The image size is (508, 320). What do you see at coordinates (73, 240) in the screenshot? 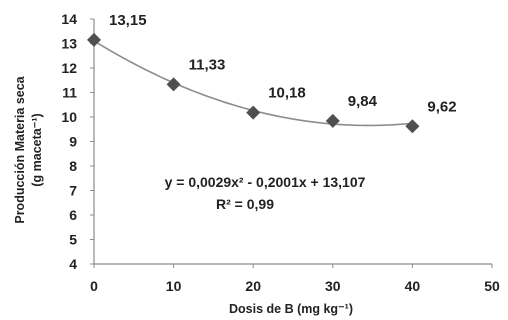
I see `y-tick-label: 5` at bounding box center [73, 240].